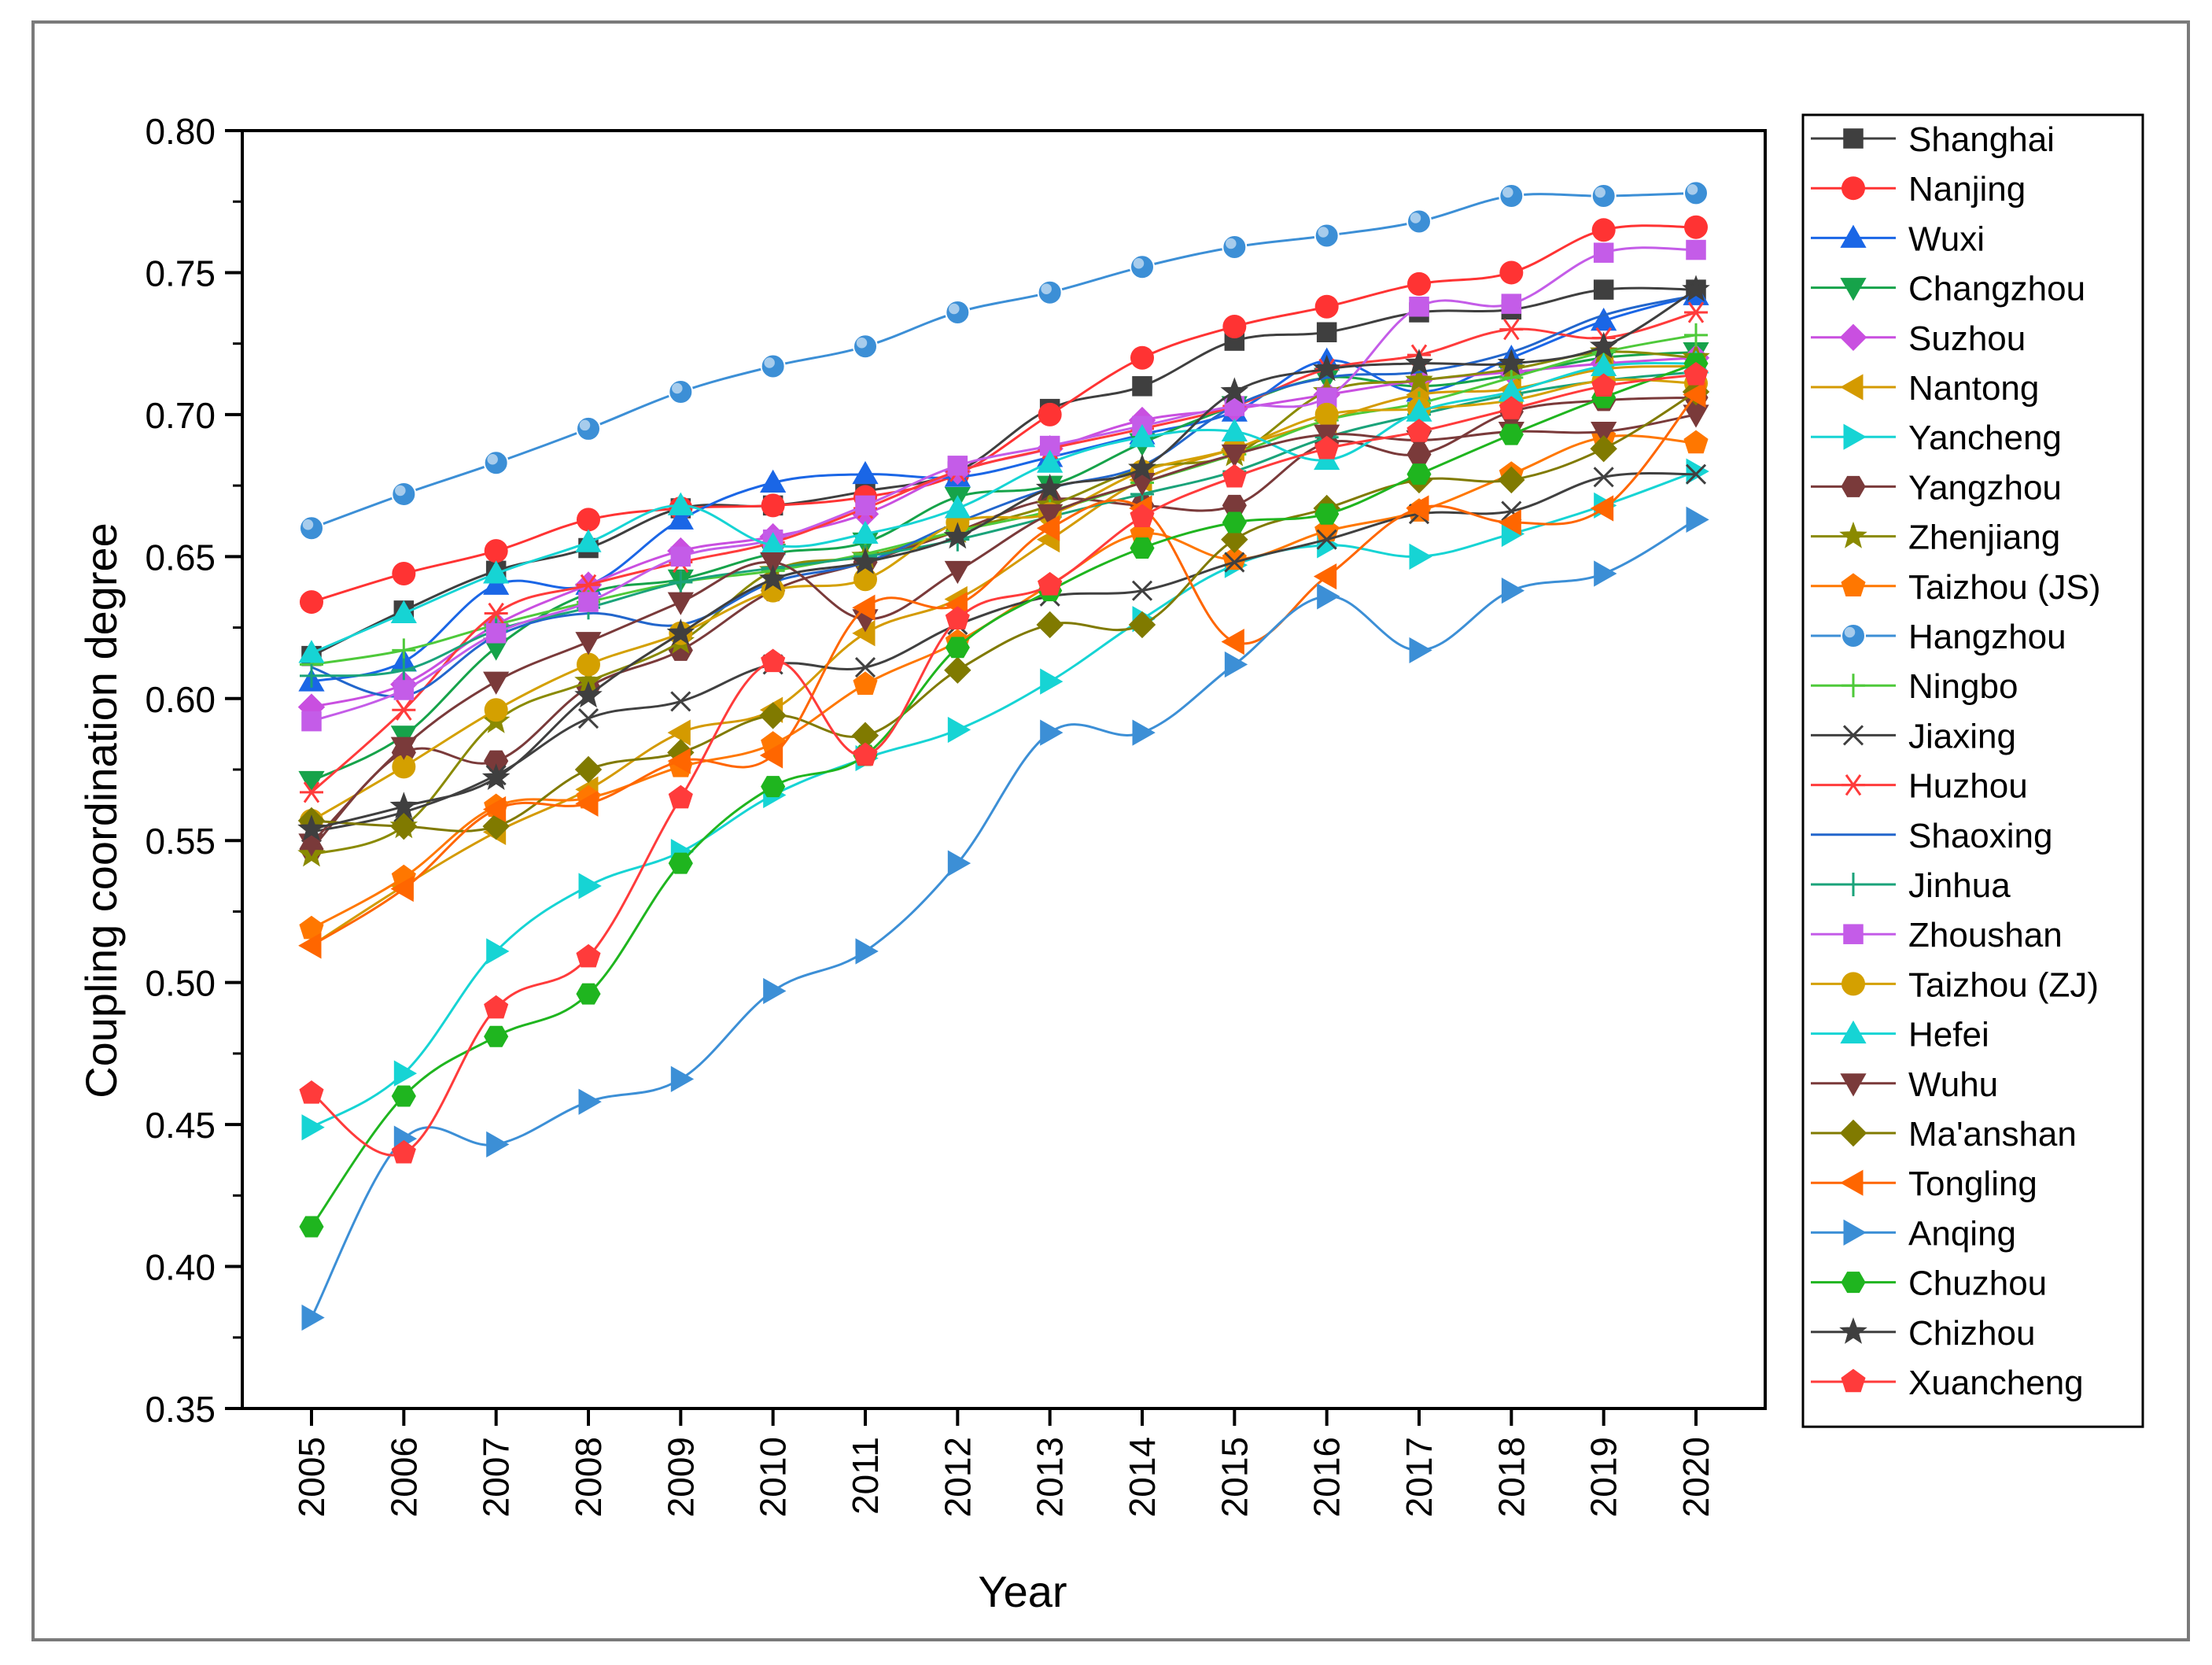  Describe the element at coordinates (1853, 784) in the screenshot. I see `legend-marker-huzhou` at that location.